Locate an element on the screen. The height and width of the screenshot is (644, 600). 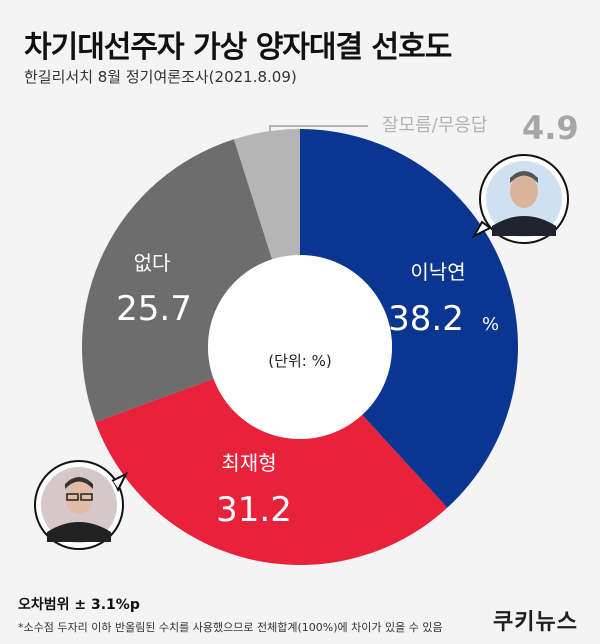
donut-hole is located at coordinates (300, 347).